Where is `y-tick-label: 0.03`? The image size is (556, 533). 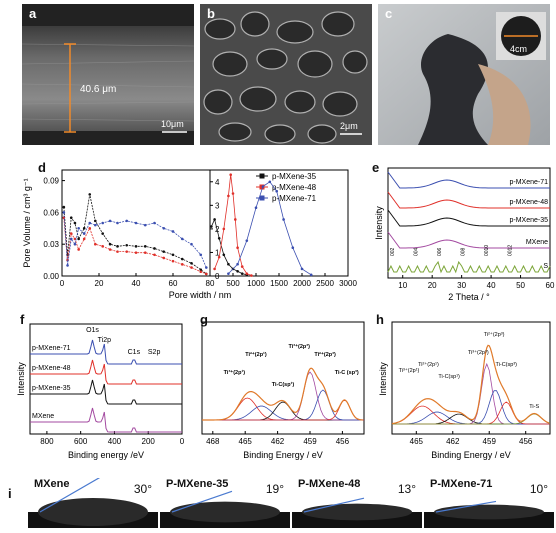 y-tick-label: 0.03 is located at coordinates (51, 244).